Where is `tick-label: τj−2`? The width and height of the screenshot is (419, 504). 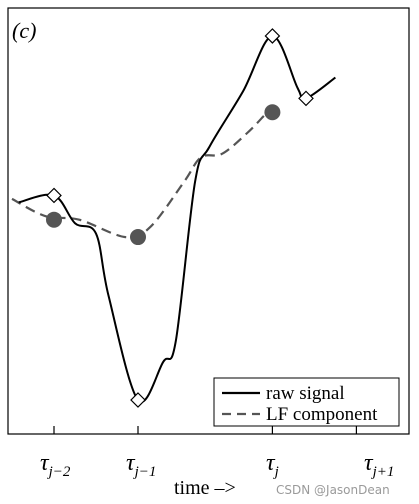 tick-label: τj−2 is located at coordinates (55, 465).